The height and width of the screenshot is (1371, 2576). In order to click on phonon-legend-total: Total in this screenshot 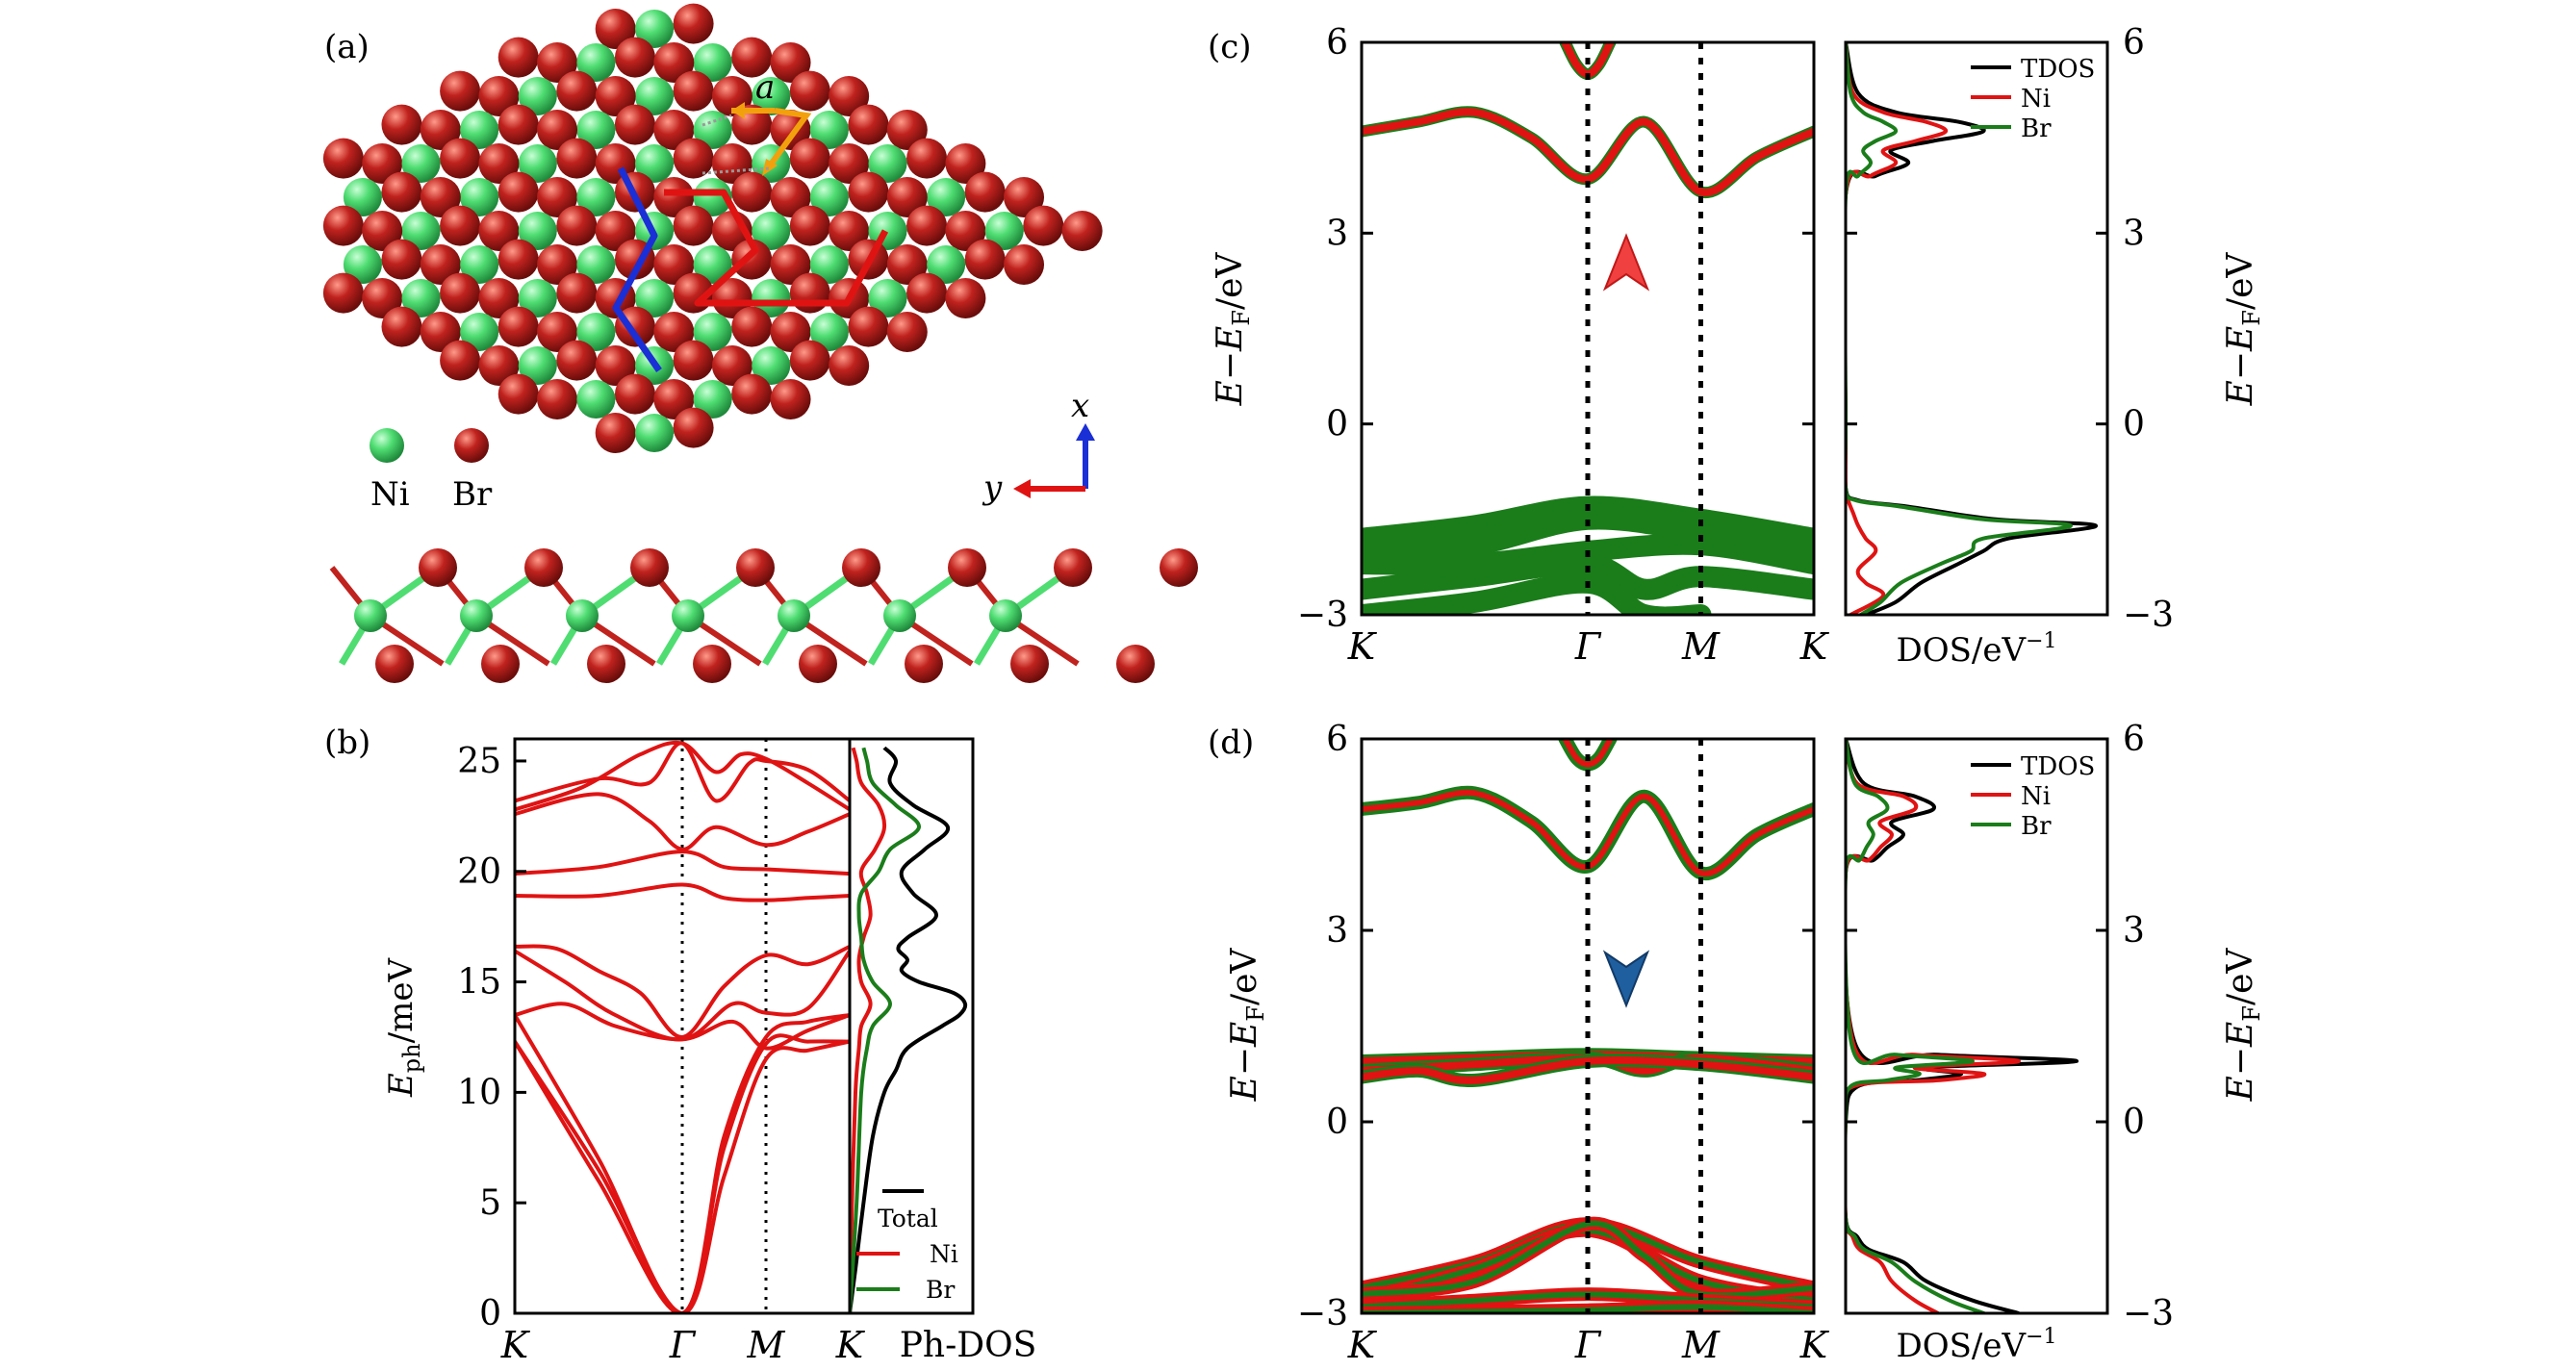, I will do `click(908, 1218)`.